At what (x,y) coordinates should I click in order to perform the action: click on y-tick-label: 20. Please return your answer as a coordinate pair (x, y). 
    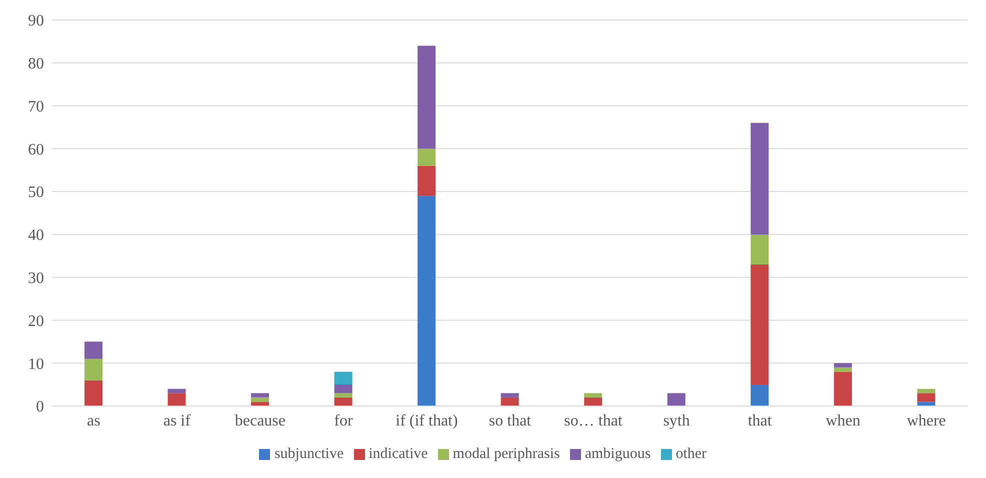
    Looking at the image, I should click on (36, 321).